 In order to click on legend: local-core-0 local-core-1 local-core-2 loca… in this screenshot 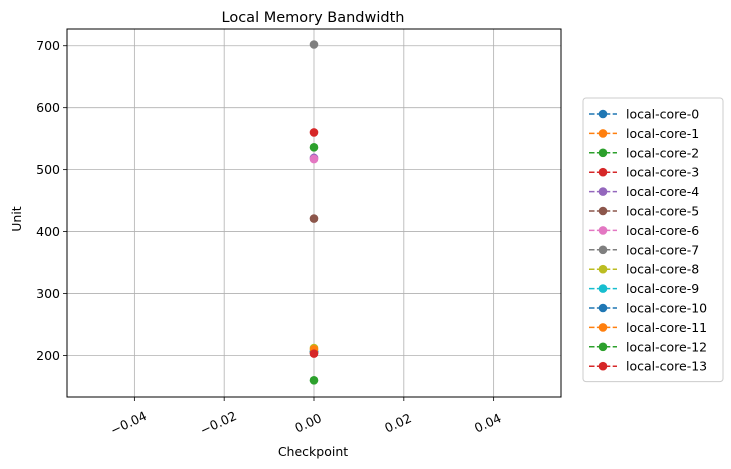, I will do `click(653, 240)`.